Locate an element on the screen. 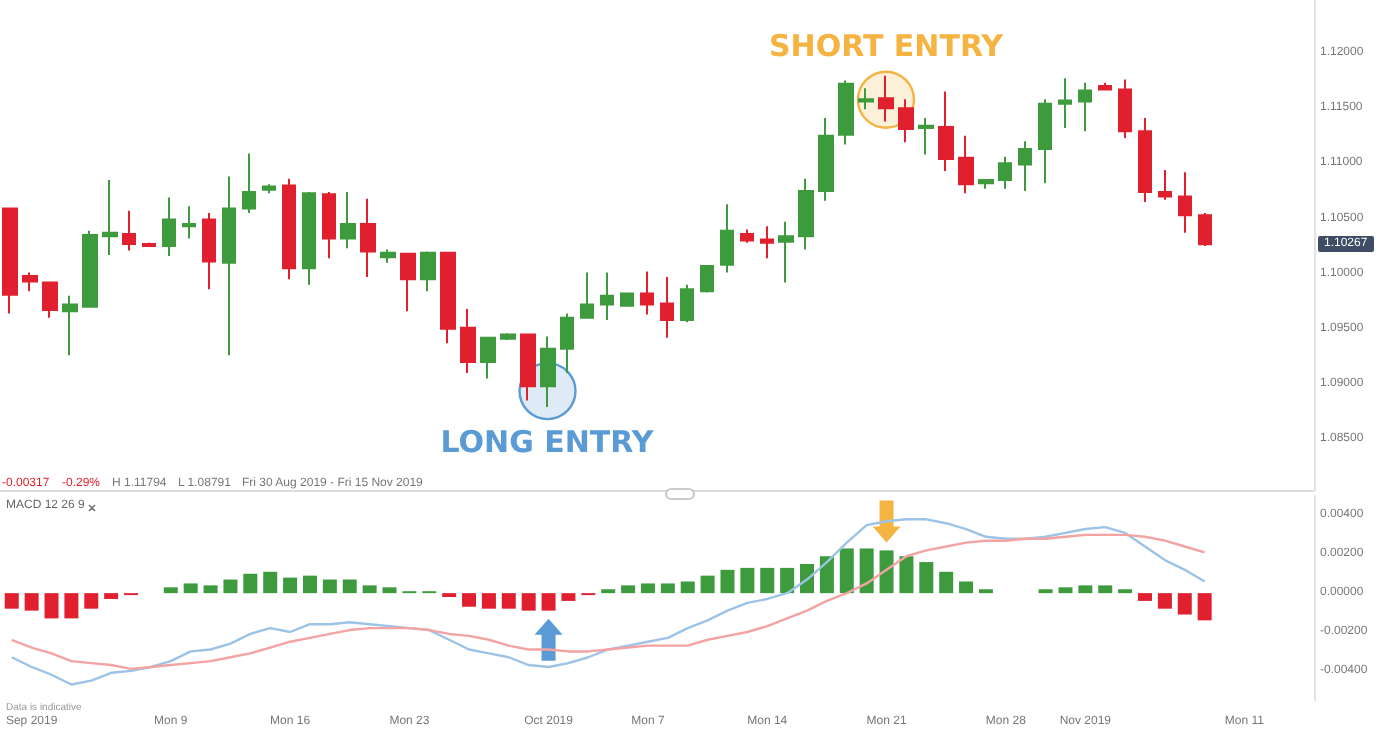 The width and height of the screenshot is (1384, 756). annotation: SHORT ENTRY is located at coordinates (886, 45).